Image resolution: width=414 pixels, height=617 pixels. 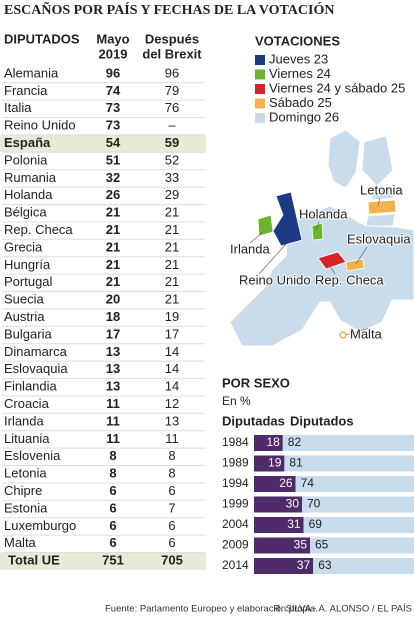 I want to click on map-label: Letonia, so click(x=381, y=189).